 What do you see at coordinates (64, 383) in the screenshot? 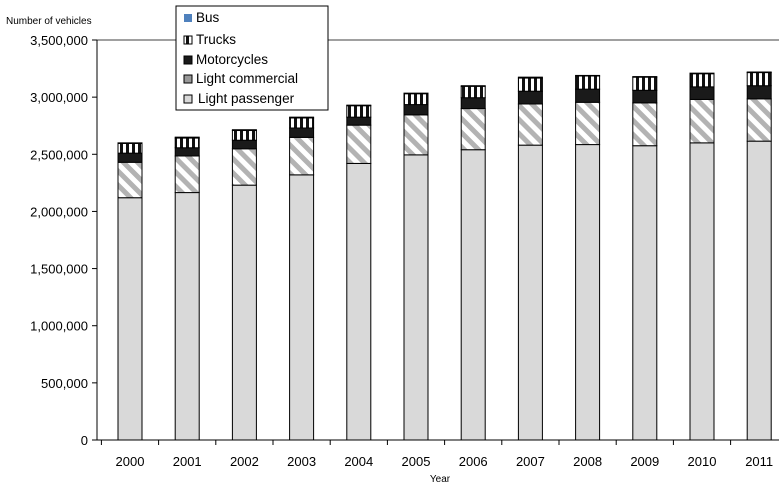
I see `y-tick-label: 500,000` at bounding box center [64, 383].